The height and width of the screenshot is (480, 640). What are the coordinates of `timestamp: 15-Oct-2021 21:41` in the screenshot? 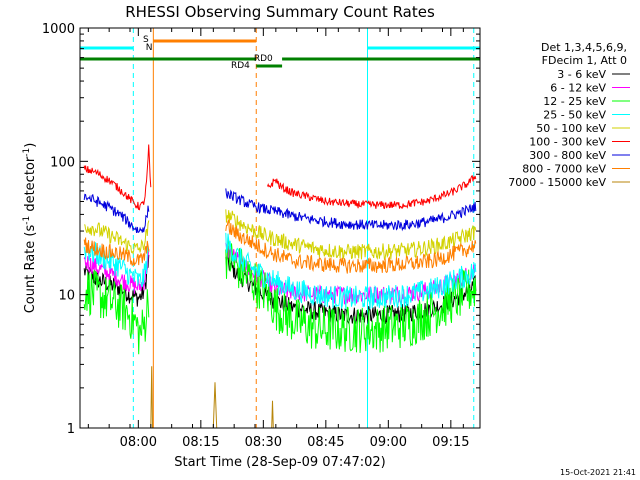 It's located at (598, 472).